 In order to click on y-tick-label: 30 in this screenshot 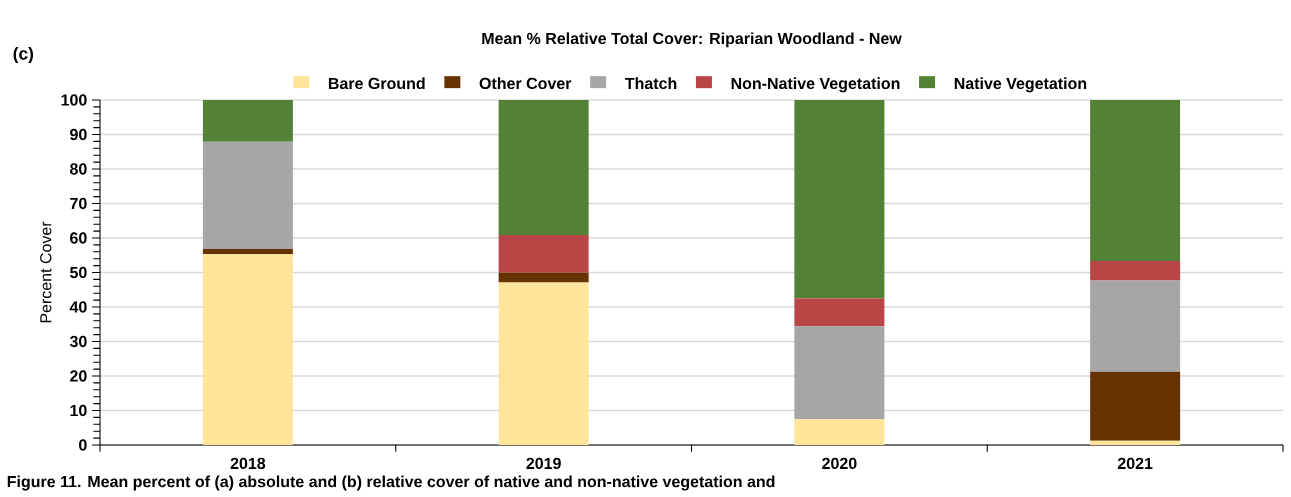, I will do `click(78, 341)`.